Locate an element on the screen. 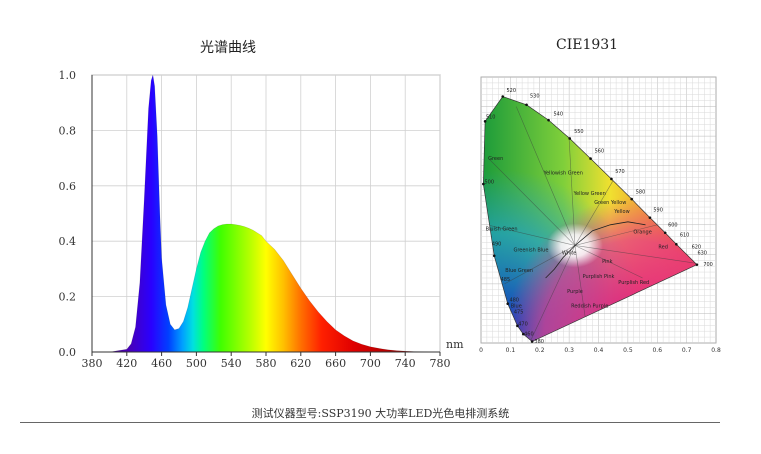  cie-wavelength-label: 490 is located at coordinates (497, 244).